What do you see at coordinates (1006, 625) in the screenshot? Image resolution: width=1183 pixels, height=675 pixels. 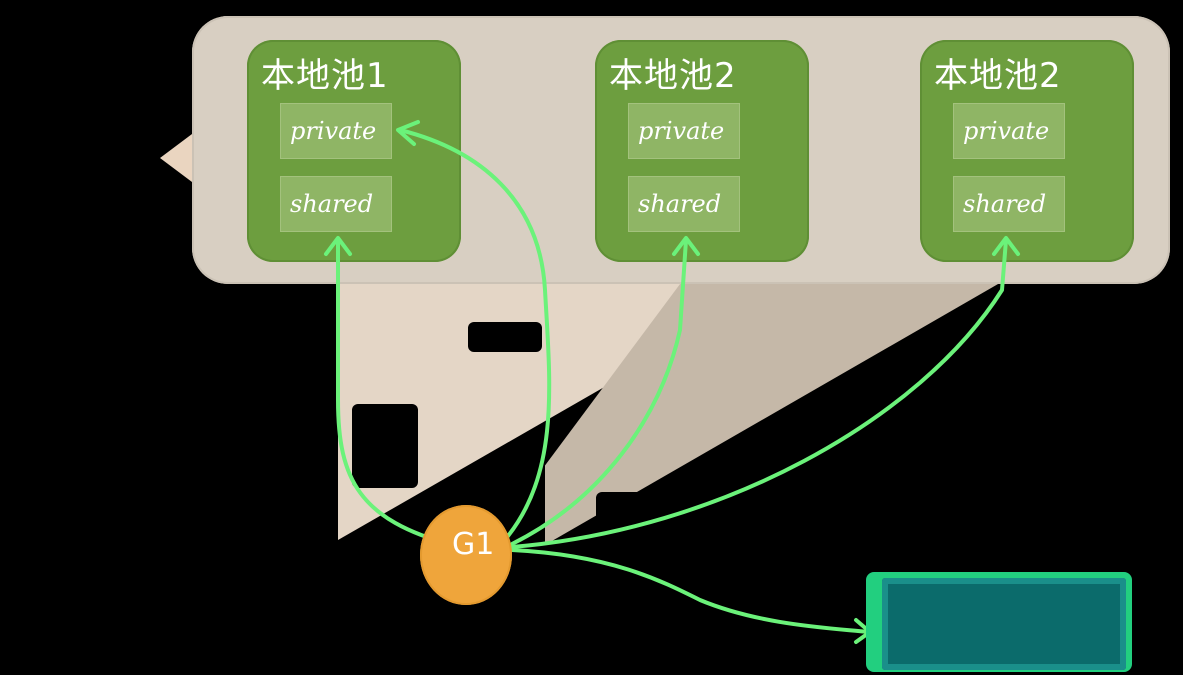 I see `new-object-box-text` at bounding box center [1006, 625].